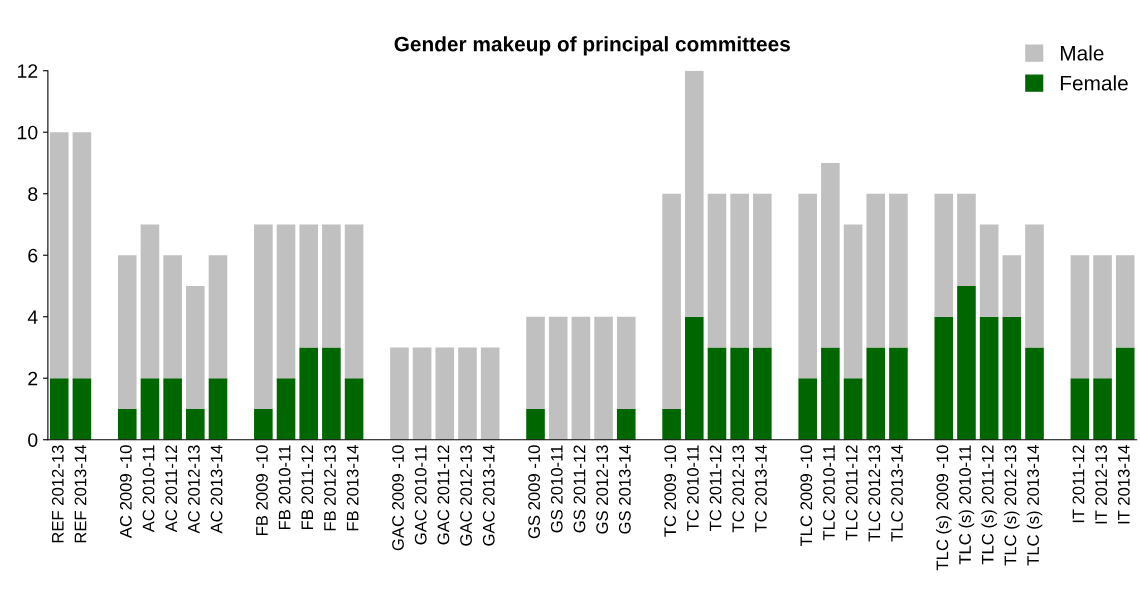  What do you see at coordinates (1082, 53) in the screenshot?
I see `legend-label: Male` at bounding box center [1082, 53].